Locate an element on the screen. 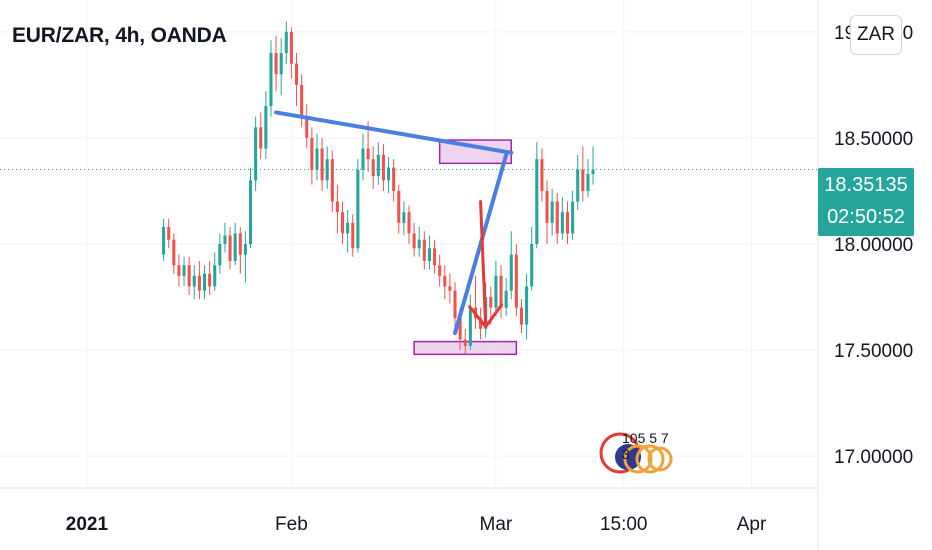 This screenshot has height=550, width=932. currency-badge: ZAR is located at coordinates (876, 35).